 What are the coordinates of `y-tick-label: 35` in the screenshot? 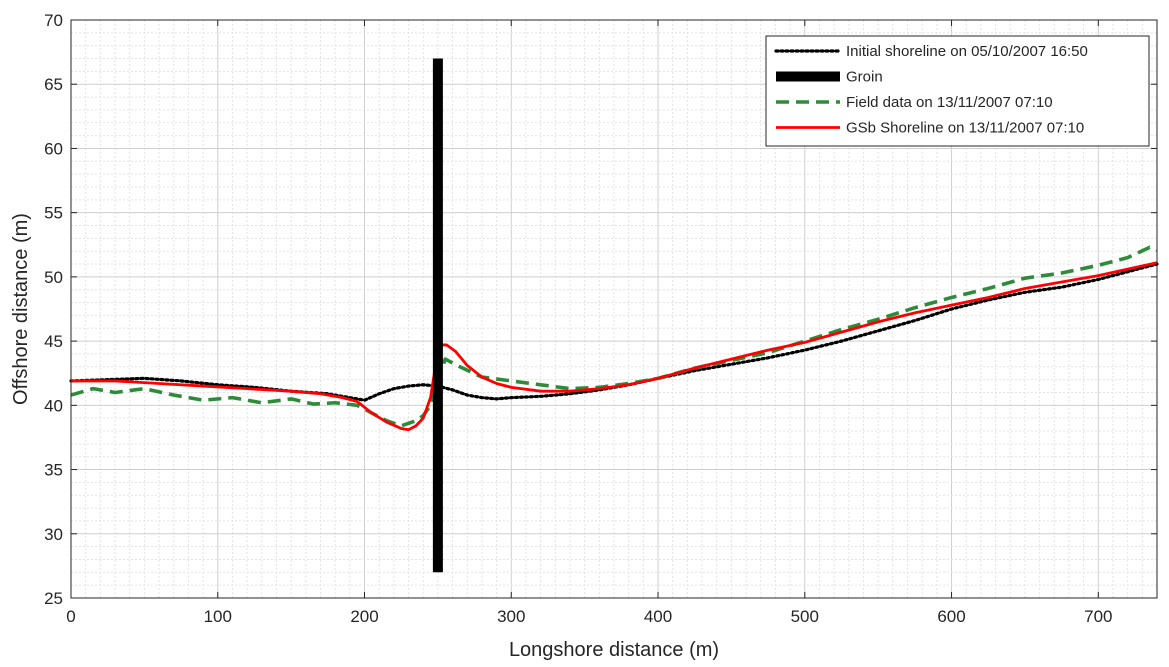 It's located at (53, 470).